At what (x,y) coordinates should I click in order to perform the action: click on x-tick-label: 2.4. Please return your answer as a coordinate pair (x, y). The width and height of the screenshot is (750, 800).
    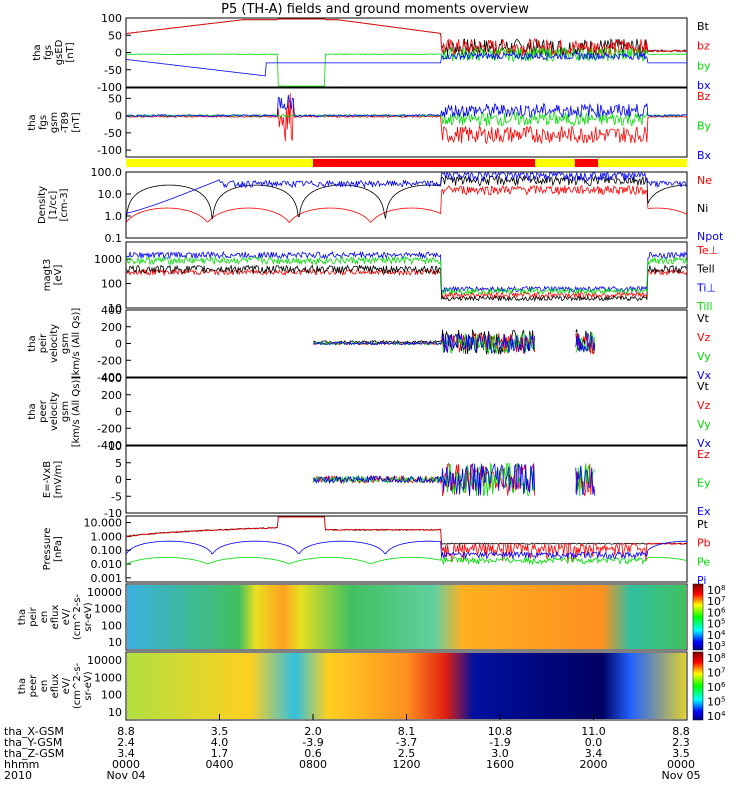
    Looking at the image, I should click on (126, 742).